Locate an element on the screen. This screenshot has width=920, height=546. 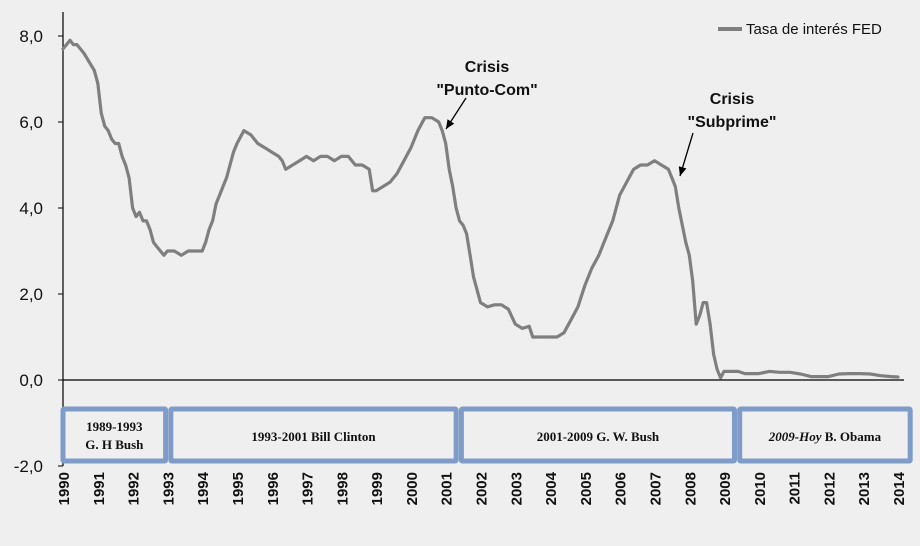
y-tick-label: 2,0 is located at coordinates (31, 294).